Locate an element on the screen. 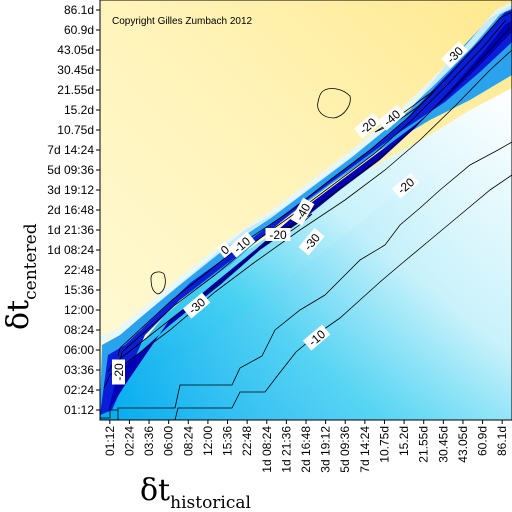  x-axis-symbol: δt is located at coordinates (155, 490).